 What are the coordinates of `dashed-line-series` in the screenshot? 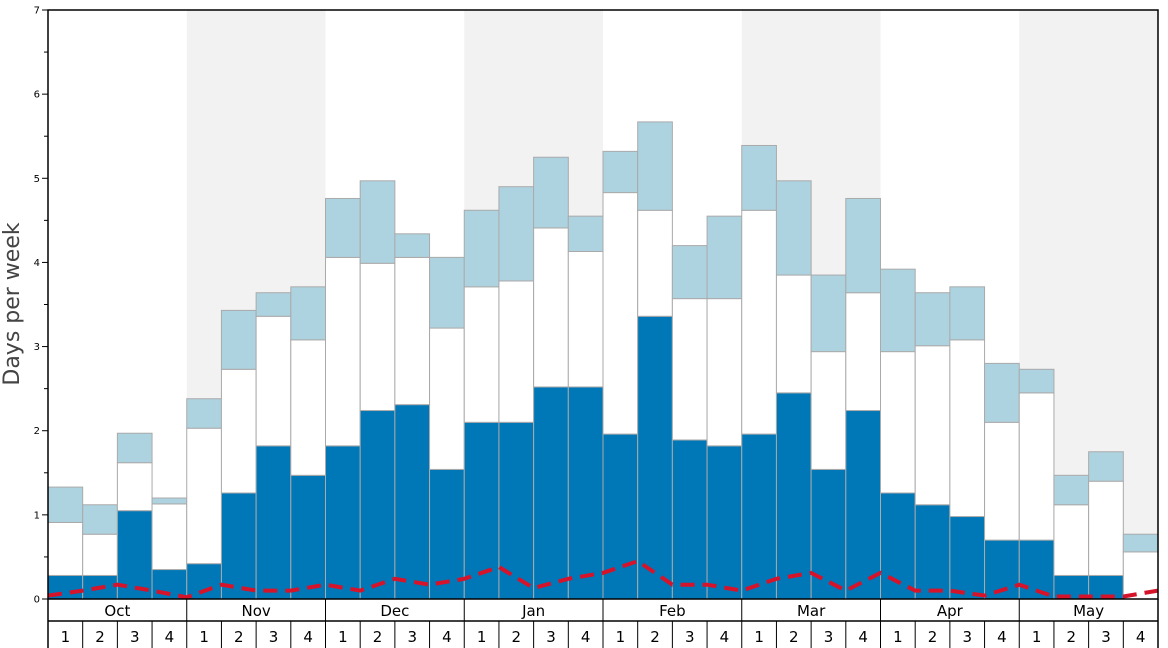 It's located at (603, 579).